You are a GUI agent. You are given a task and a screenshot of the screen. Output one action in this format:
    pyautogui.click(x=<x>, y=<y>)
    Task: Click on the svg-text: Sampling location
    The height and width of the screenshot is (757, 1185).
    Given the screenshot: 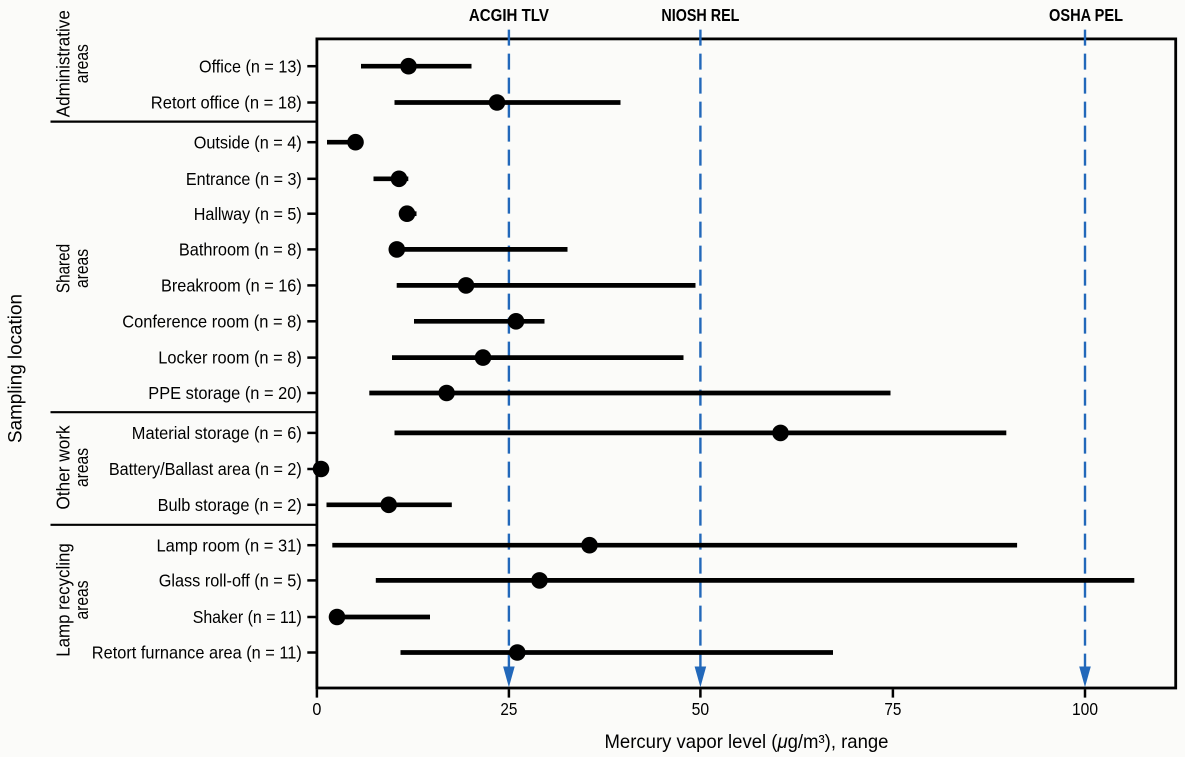 What is the action you would take?
    pyautogui.click(x=16, y=368)
    